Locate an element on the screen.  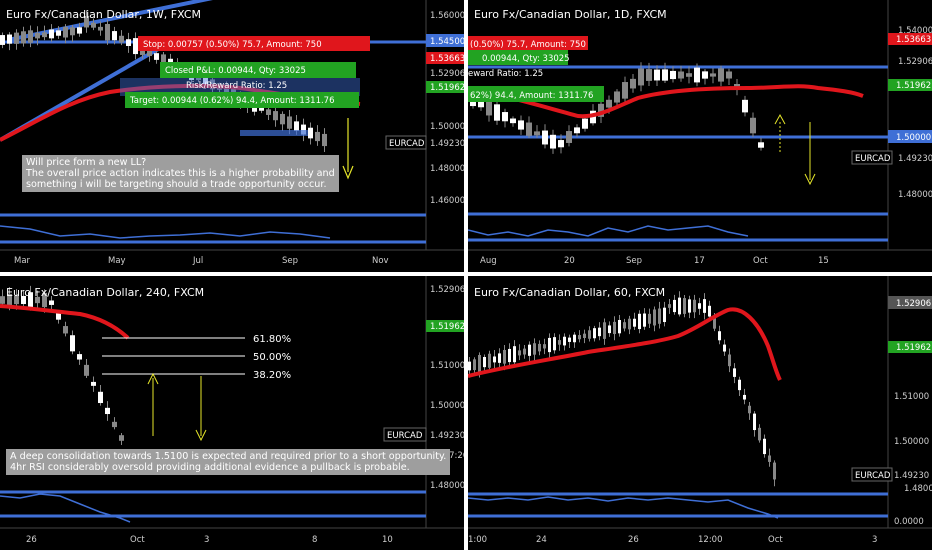
price-badge-level: 1.50000 is located at coordinates (913, 138).